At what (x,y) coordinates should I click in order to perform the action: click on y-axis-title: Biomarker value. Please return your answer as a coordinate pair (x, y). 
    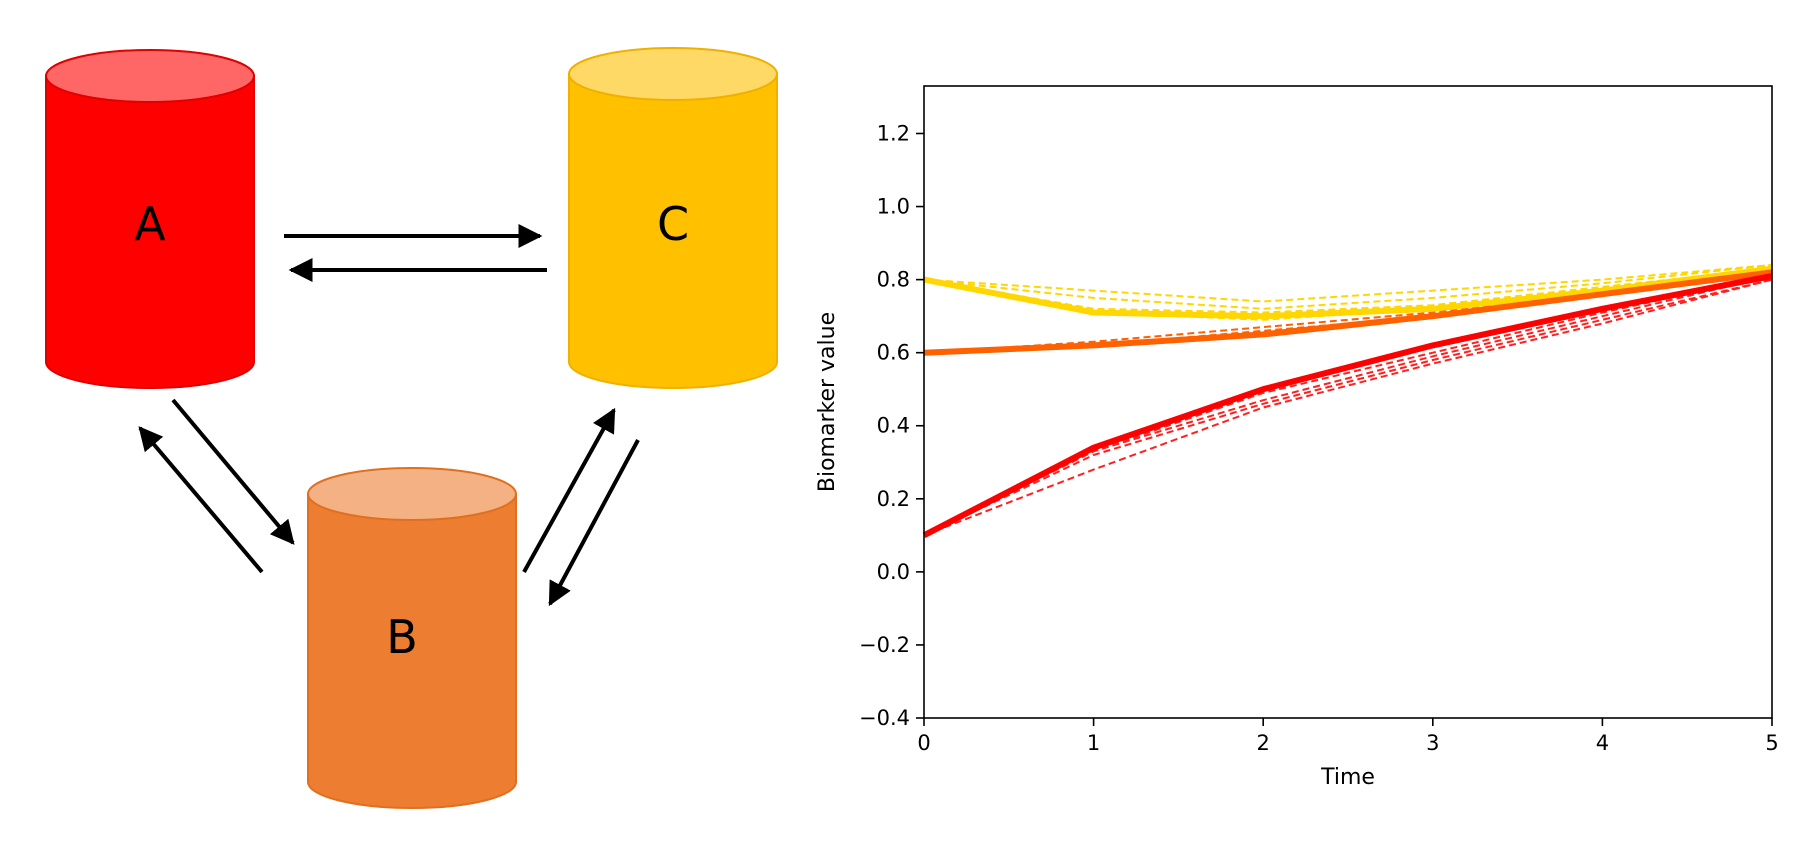
    Looking at the image, I should click on (827, 402).